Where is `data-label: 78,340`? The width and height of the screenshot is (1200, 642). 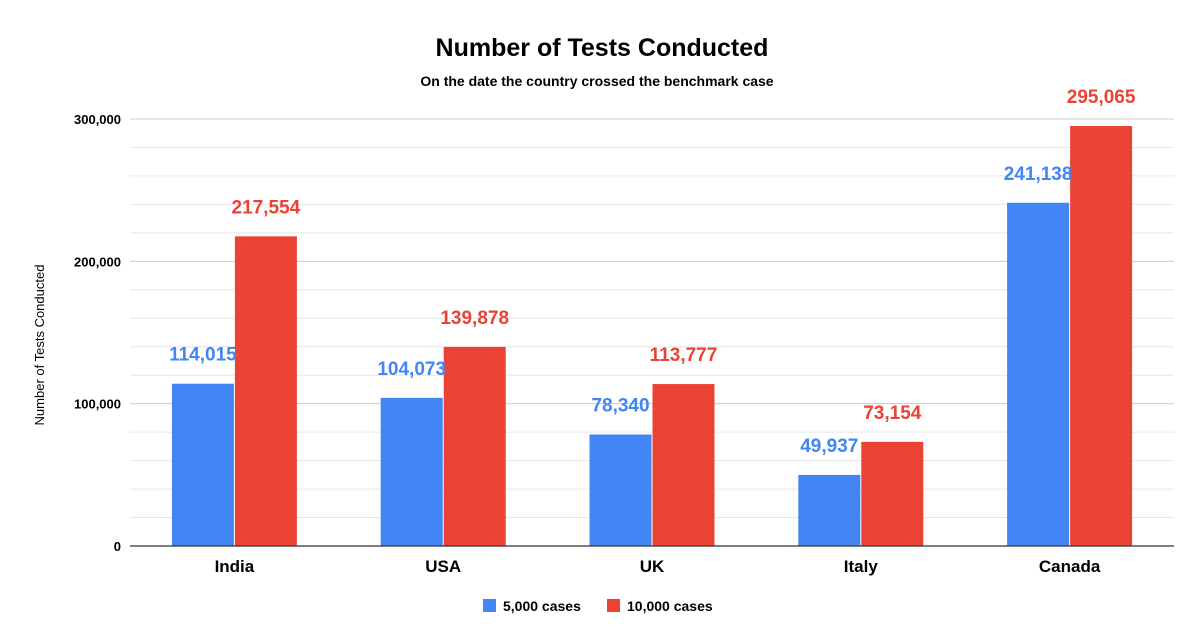
data-label: 78,340 is located at coordinates (620, 405).